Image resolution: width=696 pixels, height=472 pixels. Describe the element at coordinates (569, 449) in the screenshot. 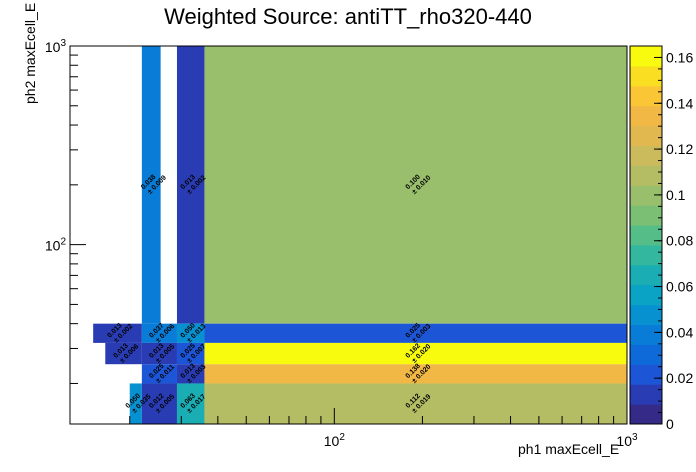

I see `x-axis-label: ph1 maxEcell_E` at that location.